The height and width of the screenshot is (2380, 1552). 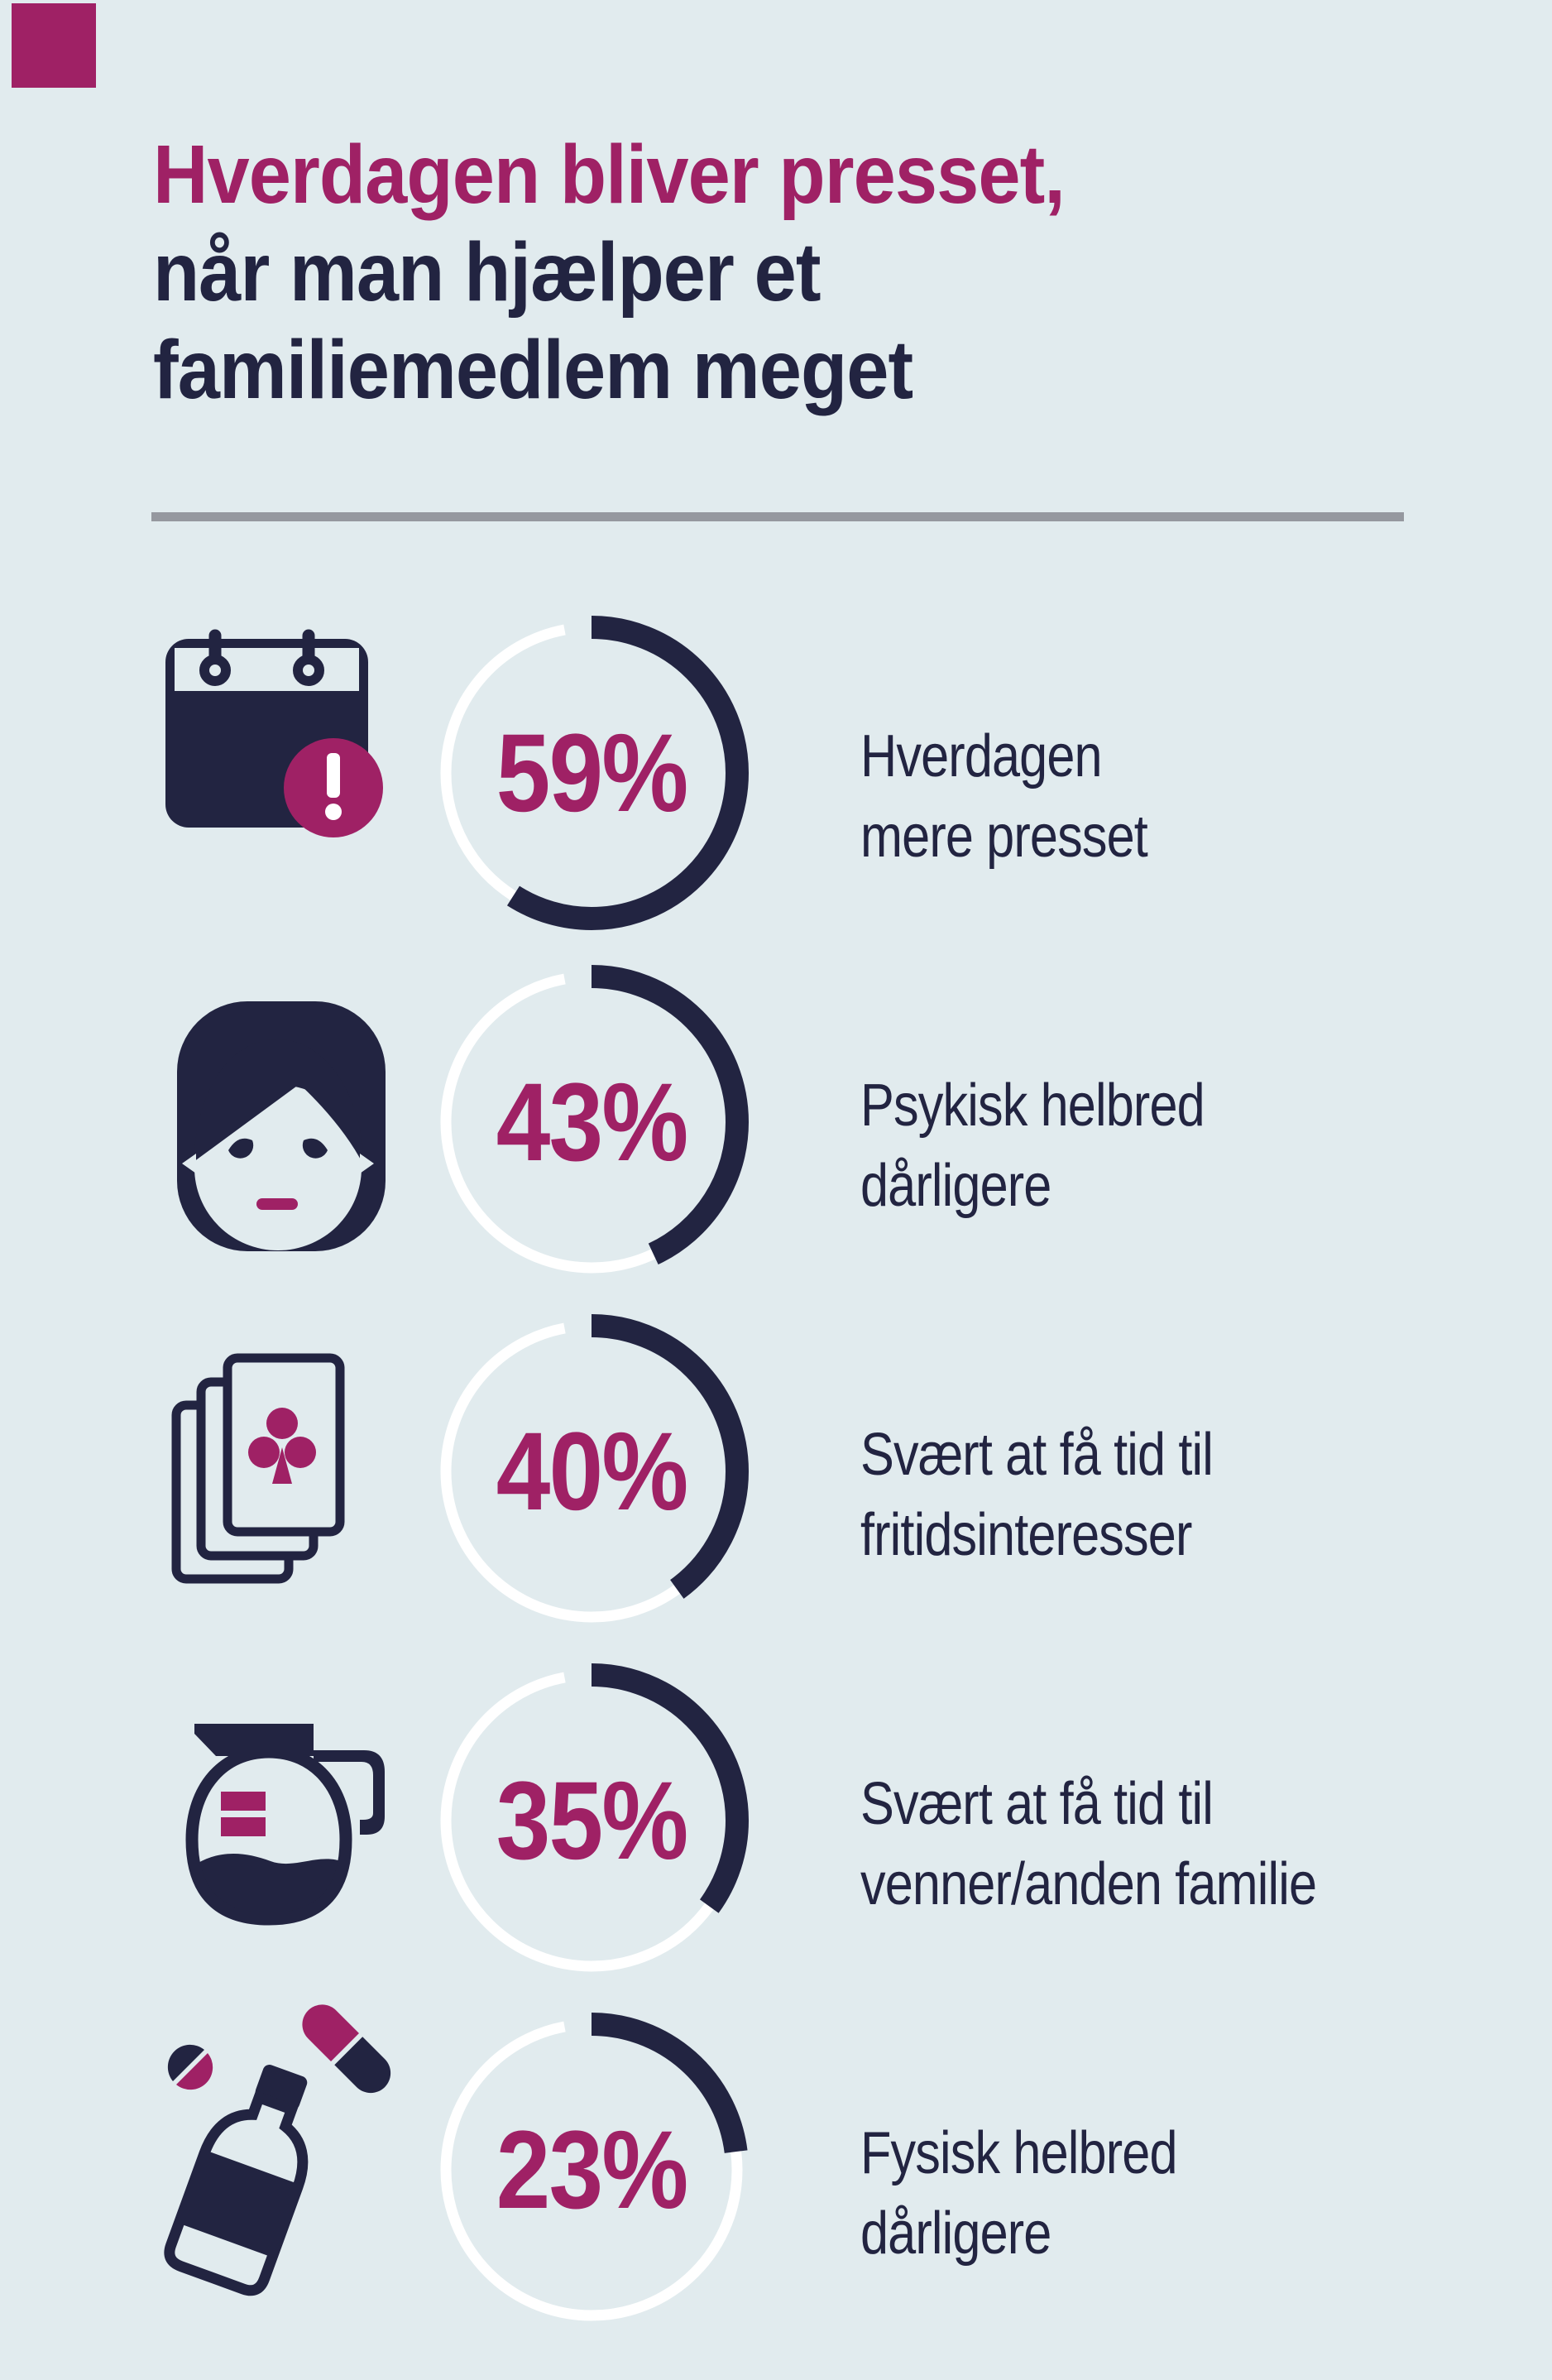 What do you see at coordinates (239, 2203) in the screenshot?
I see `bottle-label-band` at bounding box center [239, 2203].